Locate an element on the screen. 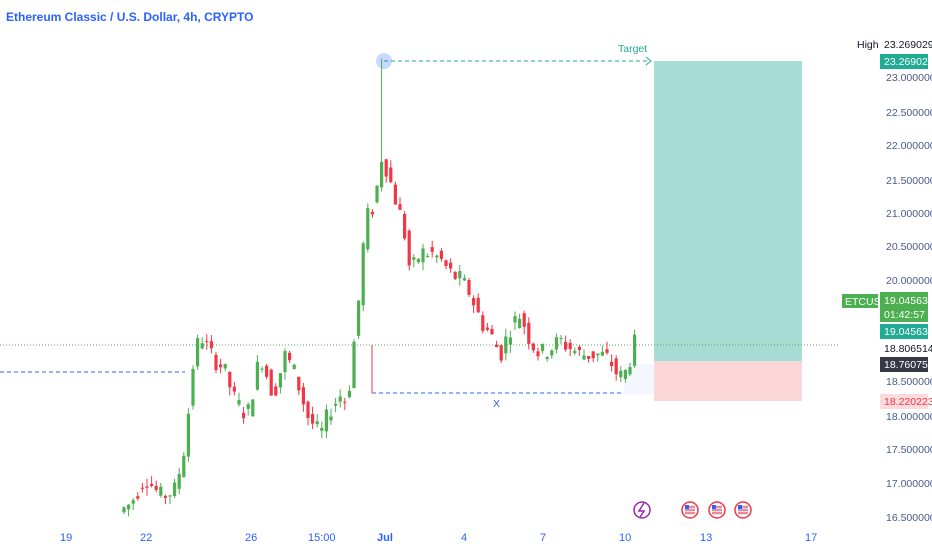  y-tick-20: 20.000000 is located at coordinates (909, 281).